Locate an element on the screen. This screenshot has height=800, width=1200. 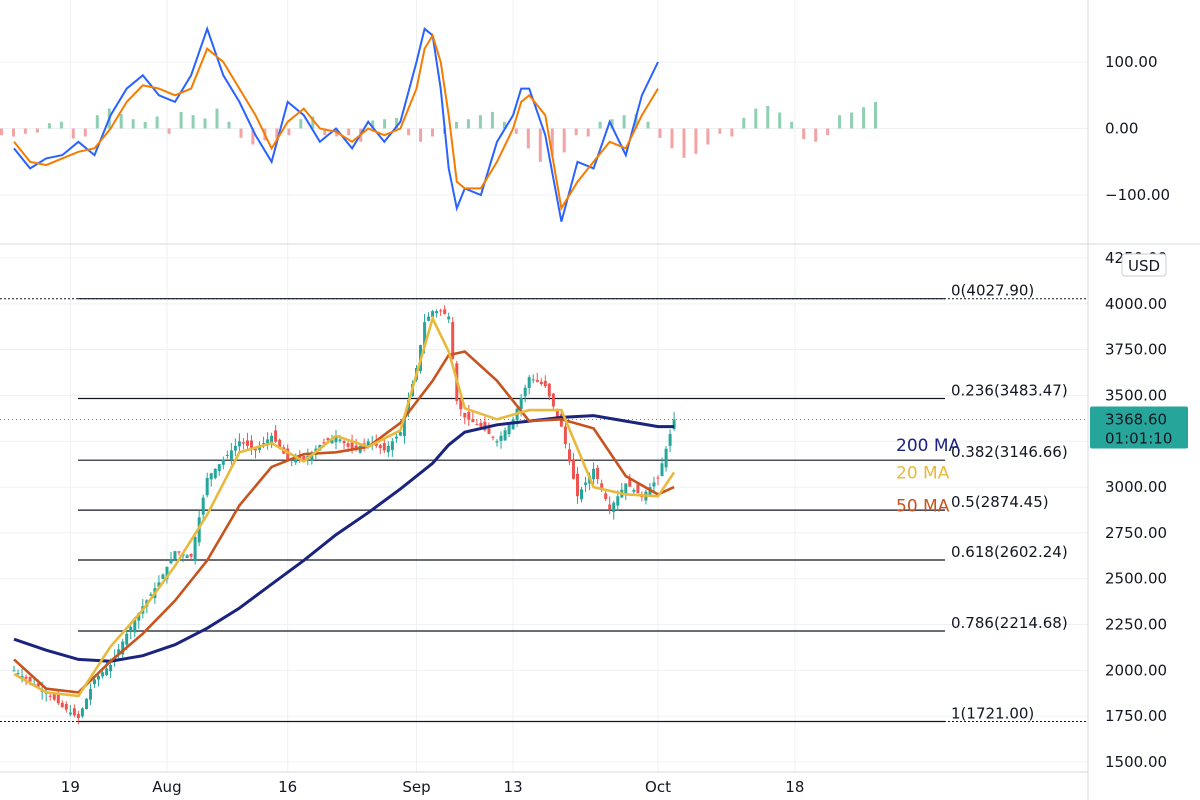
price-tick-label: 1750.00 is located at coordinates (1136, 716).